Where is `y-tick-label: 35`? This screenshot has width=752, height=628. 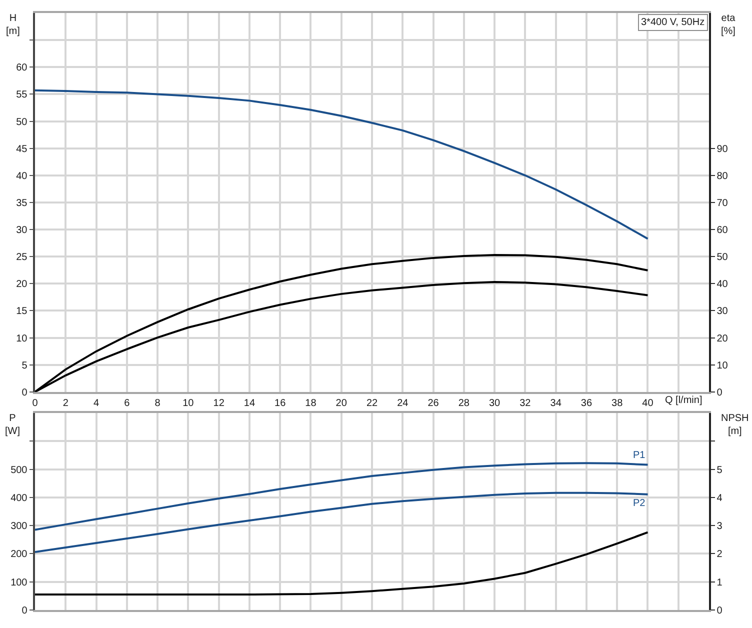 y-tick-label: 35 is located at coordinates (22, 203).